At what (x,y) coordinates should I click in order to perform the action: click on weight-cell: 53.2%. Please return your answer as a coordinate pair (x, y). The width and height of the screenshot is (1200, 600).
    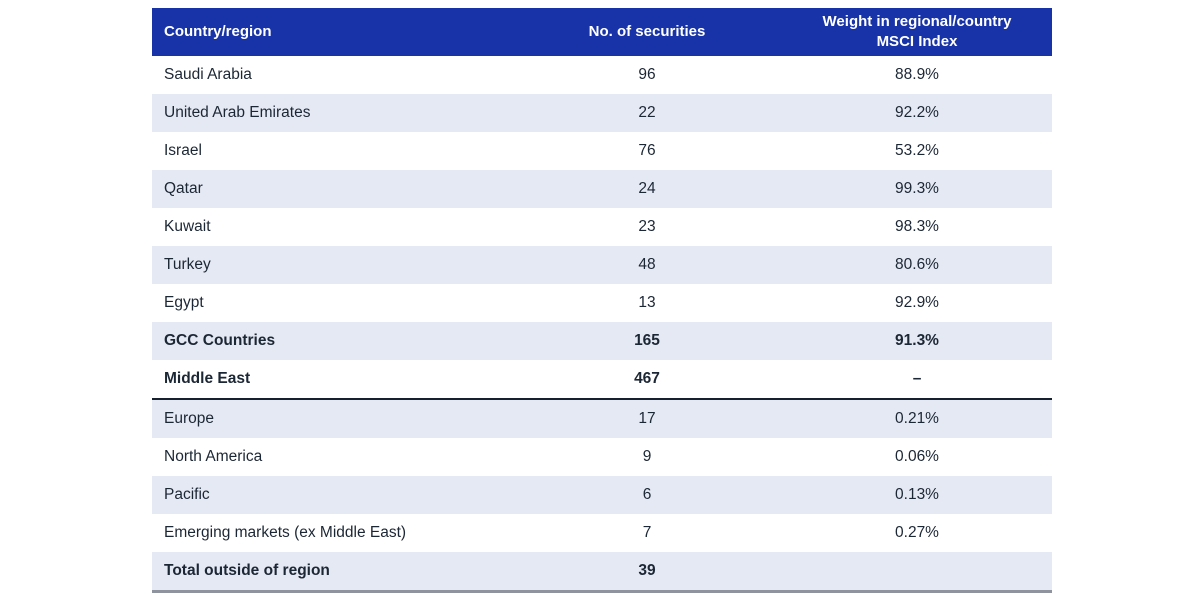
    Looking at the image, I should click on (917, 150).